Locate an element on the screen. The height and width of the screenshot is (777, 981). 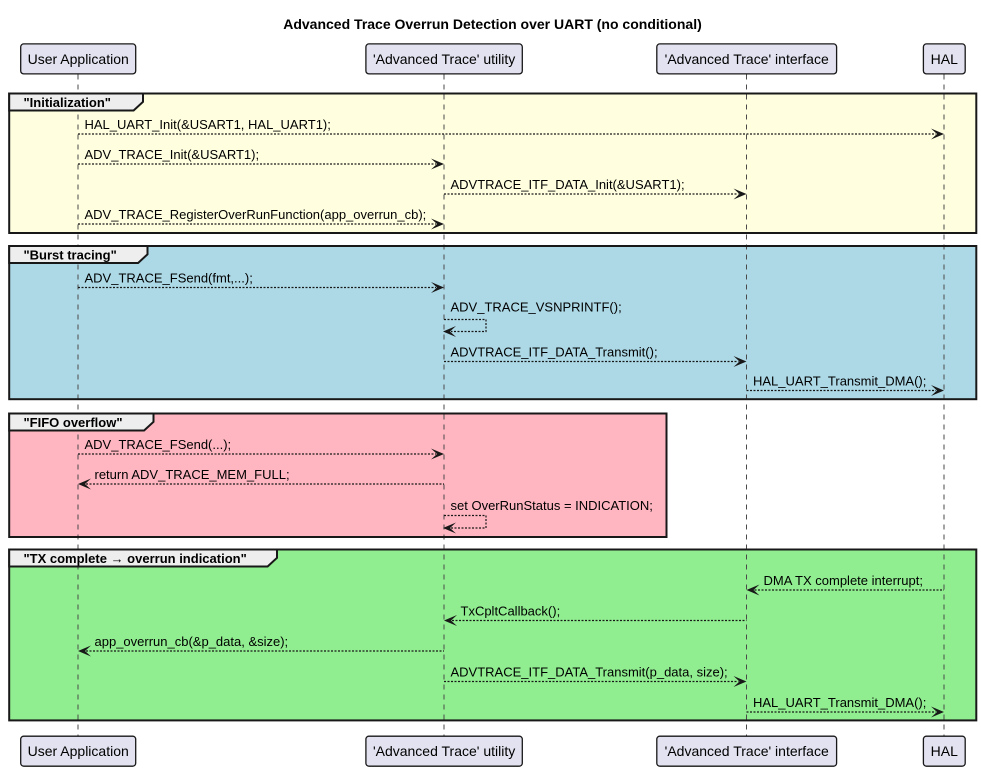
svg-text: ADVTRACE_ITF_DATA_Transmit(); is located at coordinates (554, 352).